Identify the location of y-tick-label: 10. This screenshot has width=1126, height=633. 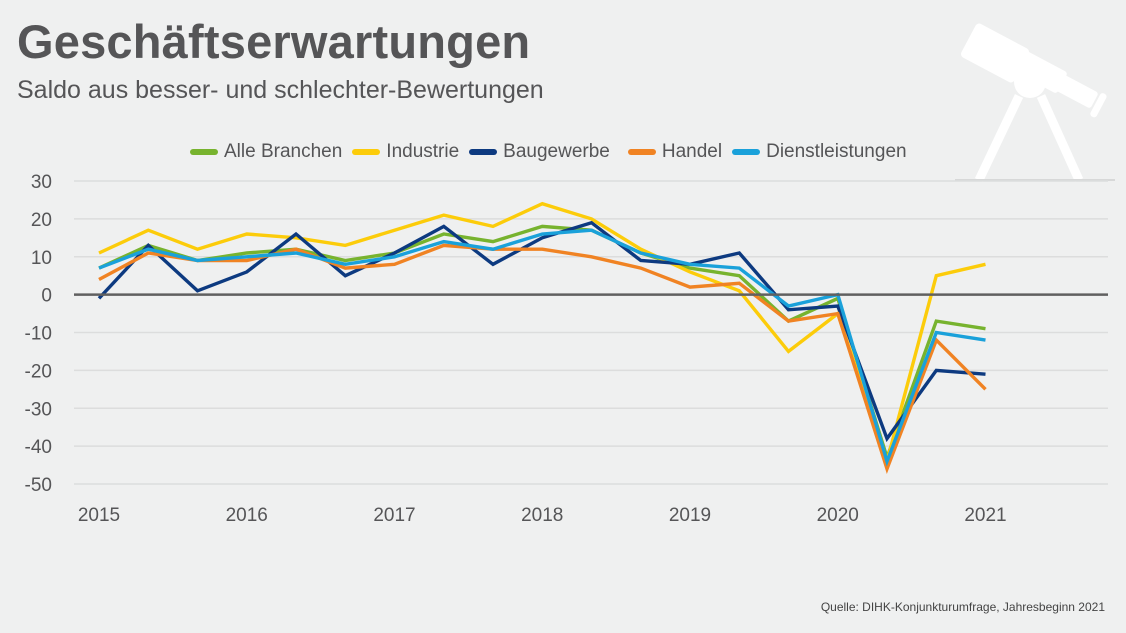
(41, 258).